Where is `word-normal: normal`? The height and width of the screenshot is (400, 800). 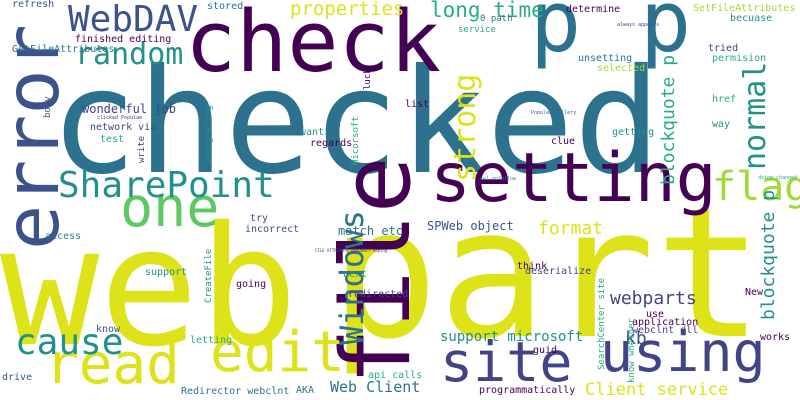 word-normal: normal is located at coordinates (755, 115).